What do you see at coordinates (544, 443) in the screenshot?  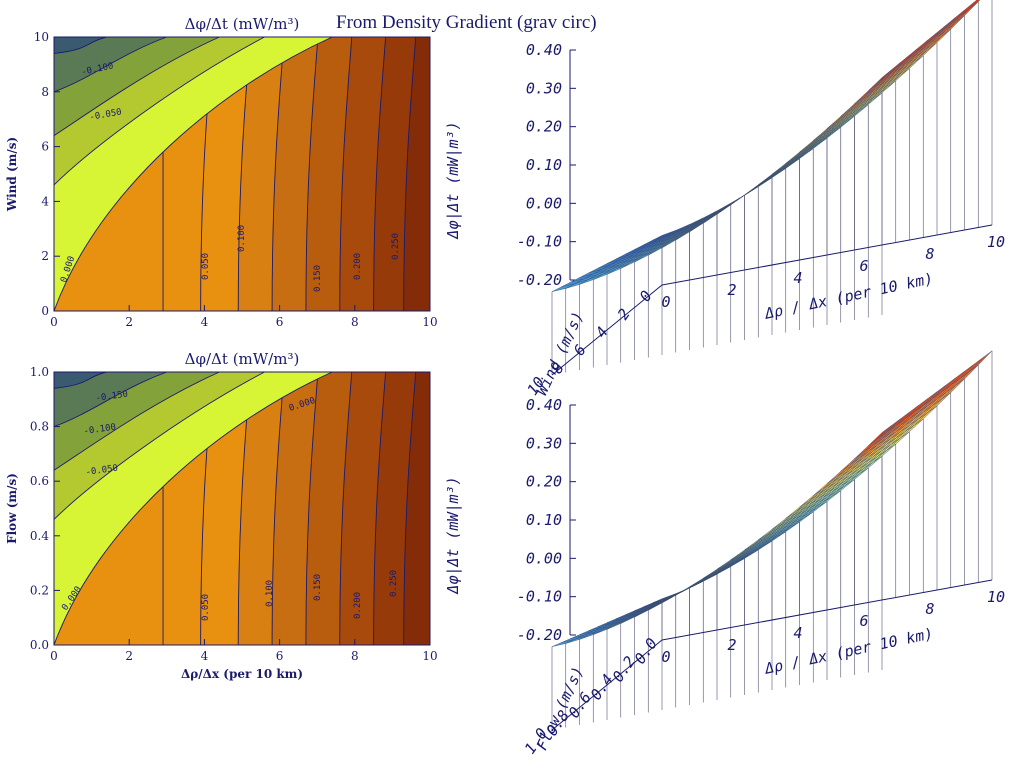 I see `z-tick-label: 0.30` at bounding box center [544, 443].